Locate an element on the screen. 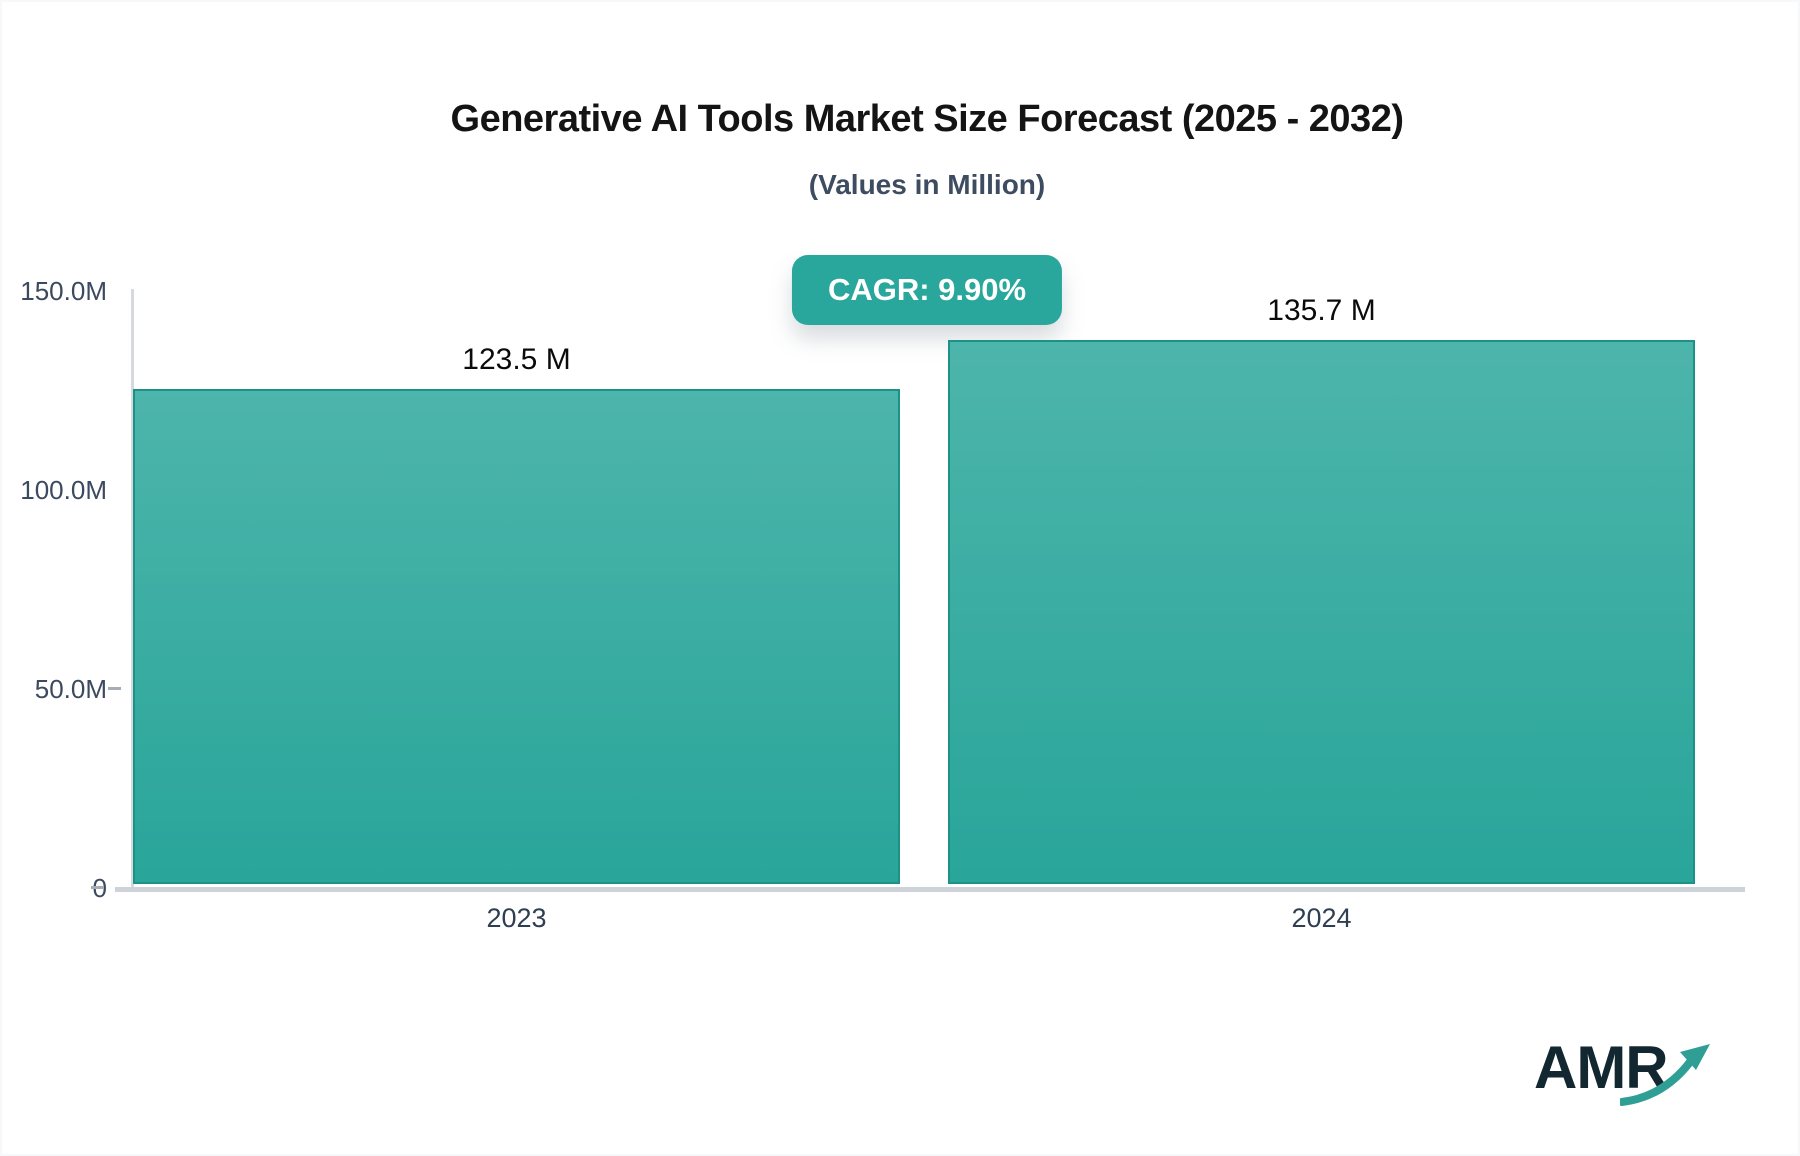 This screenshot has width=1800, height=1156. growth-arrow-icon is located at coordinates (1665, 1075).